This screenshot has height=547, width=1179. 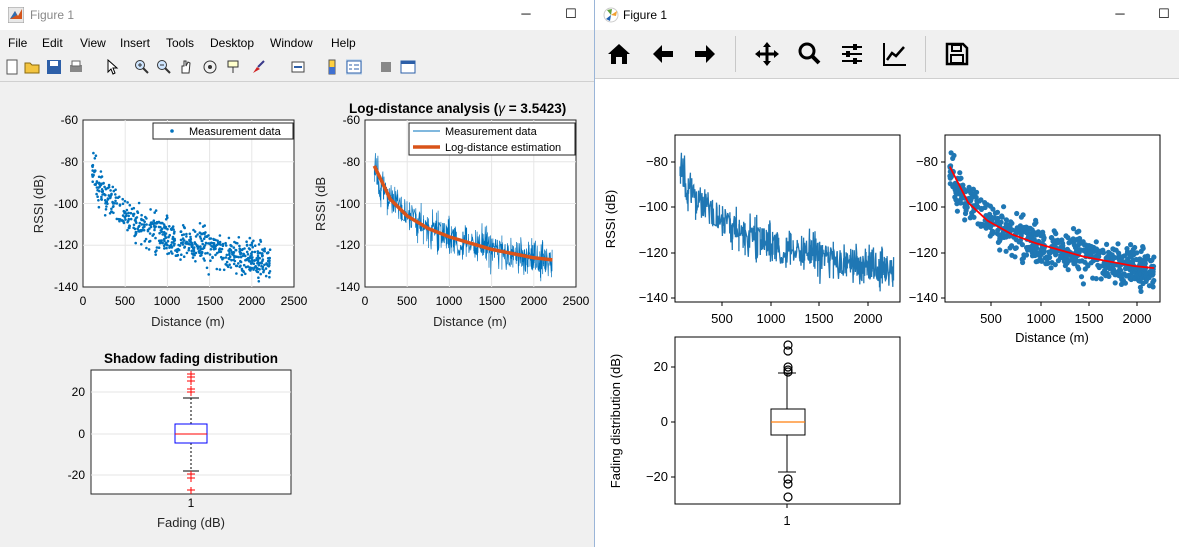 I want to click on dock-icon, so click(x=408, y=67).